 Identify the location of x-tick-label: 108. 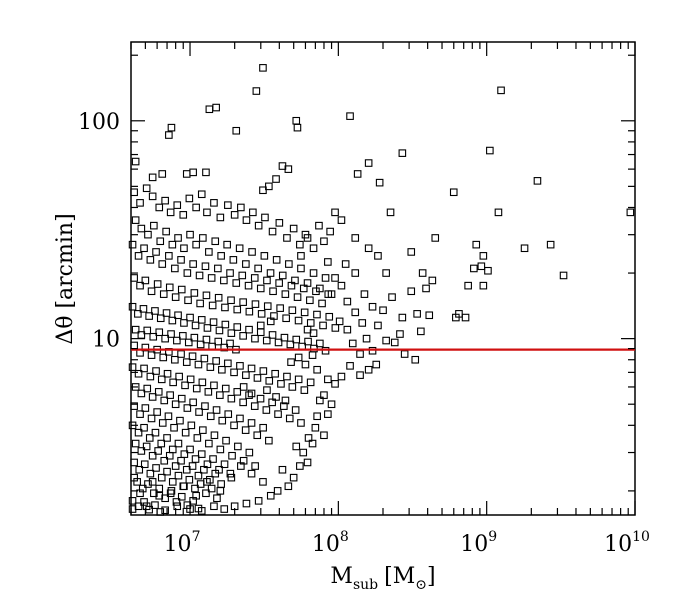
(330, 543).